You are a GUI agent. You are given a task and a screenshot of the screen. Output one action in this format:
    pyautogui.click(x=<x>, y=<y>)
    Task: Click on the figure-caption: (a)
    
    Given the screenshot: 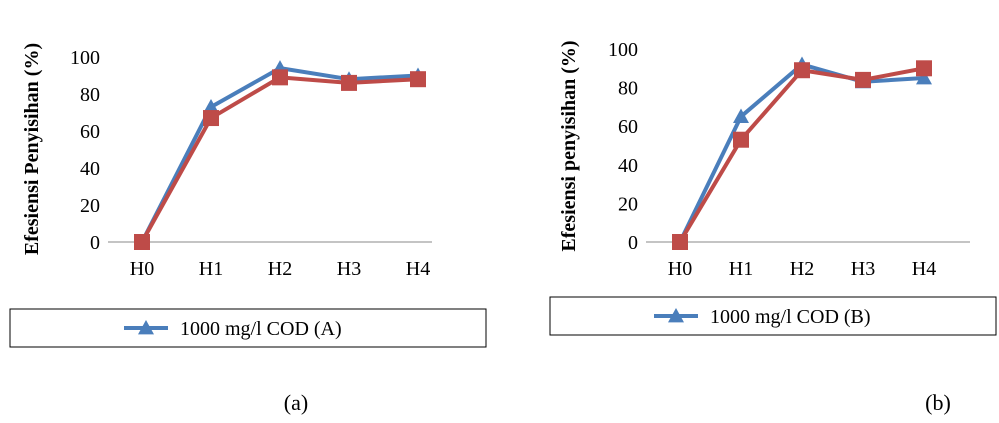 What is the action you would take?
    pyautogui.click(x=296, y=402)
    